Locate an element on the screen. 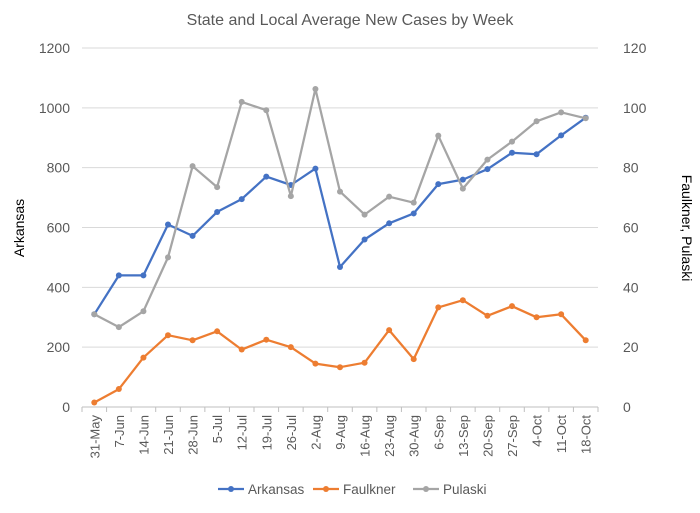 This screenshot has height=513, width=700. y-tick-label-right: 80 is located at coordinates (631, 168).